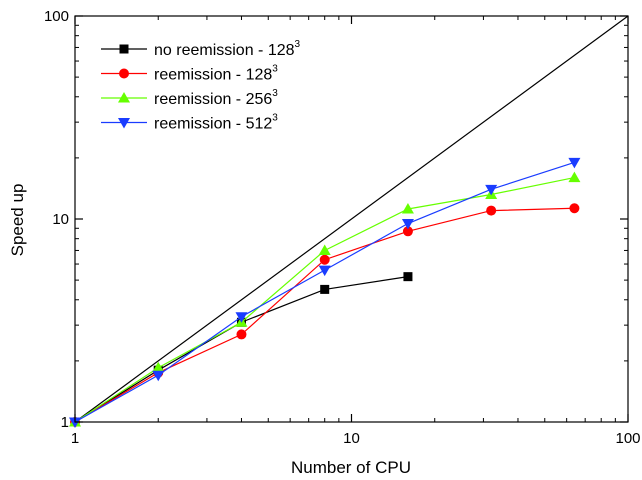 The image size is (642, 480). What do you see at coordinates (216, 98) in the screenshot?
I see `legend-label: reemission - 2563` at bounding box center [216, 98].